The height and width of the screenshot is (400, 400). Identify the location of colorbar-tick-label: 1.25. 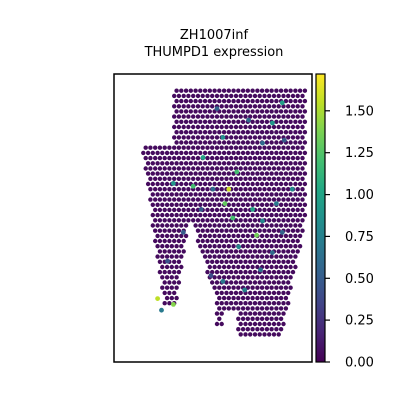
(359, 153).